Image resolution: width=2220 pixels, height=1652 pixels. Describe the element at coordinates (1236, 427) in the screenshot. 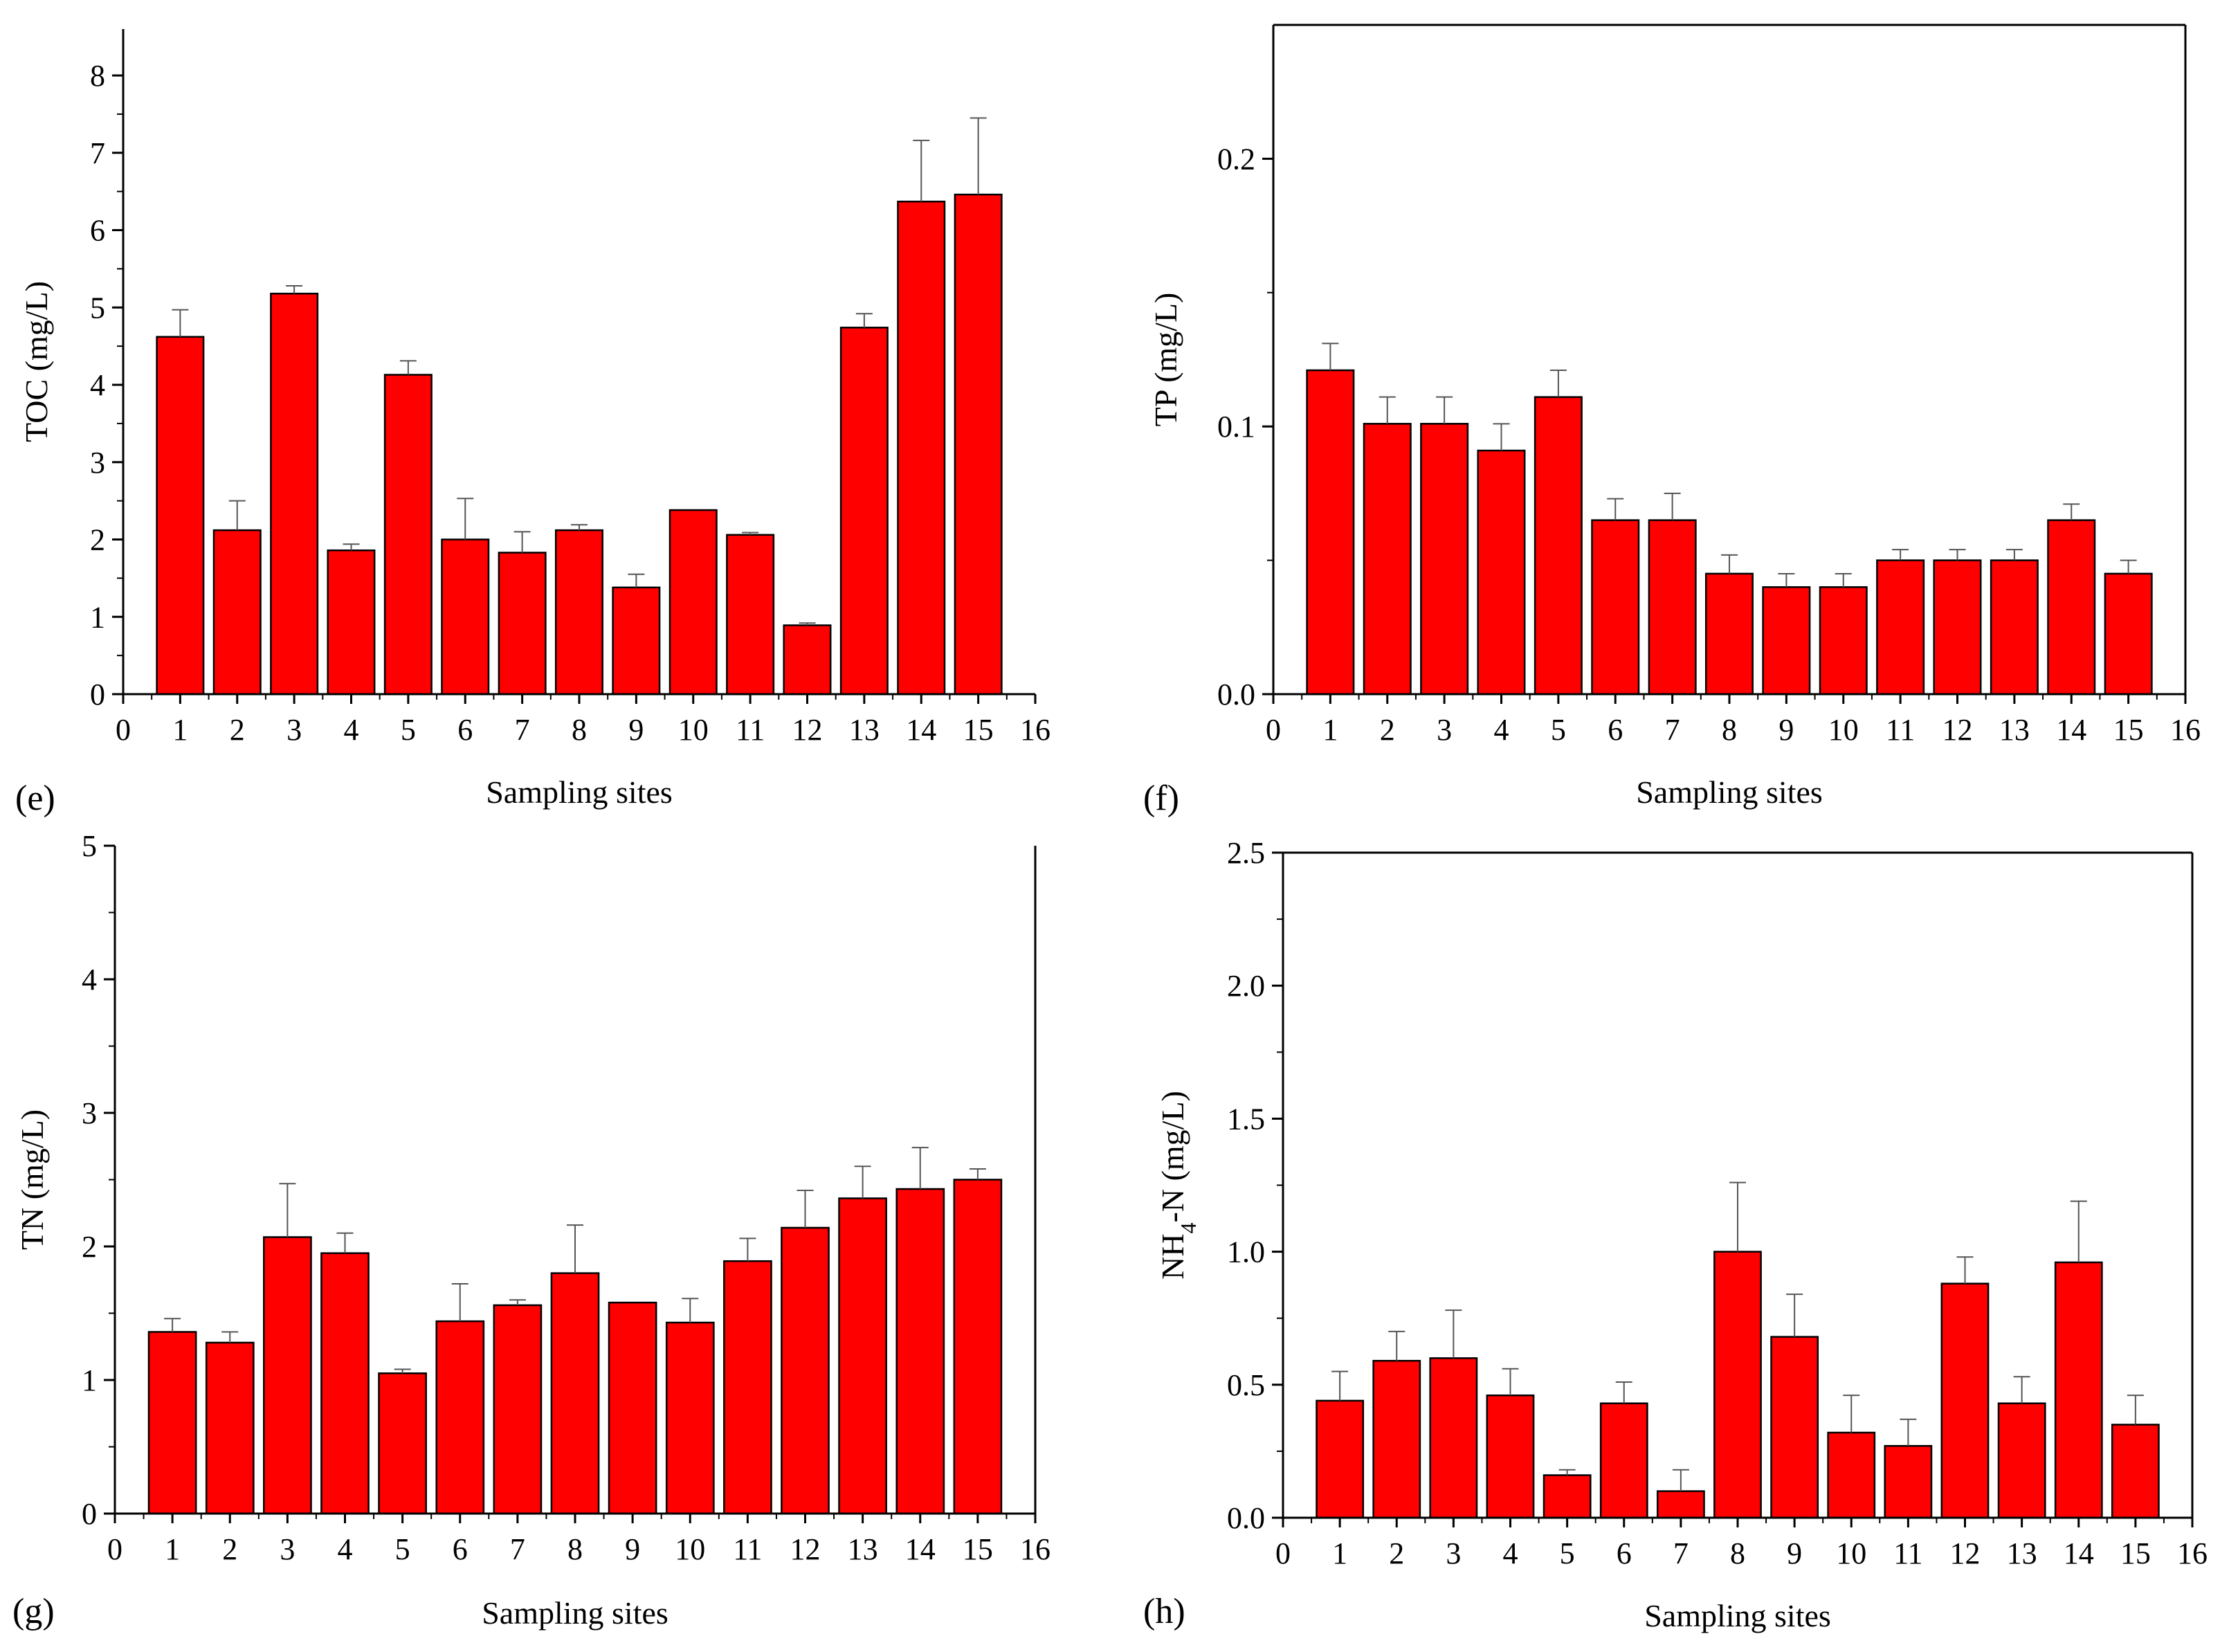

I see `y-tick-label: 0.1` at that location.